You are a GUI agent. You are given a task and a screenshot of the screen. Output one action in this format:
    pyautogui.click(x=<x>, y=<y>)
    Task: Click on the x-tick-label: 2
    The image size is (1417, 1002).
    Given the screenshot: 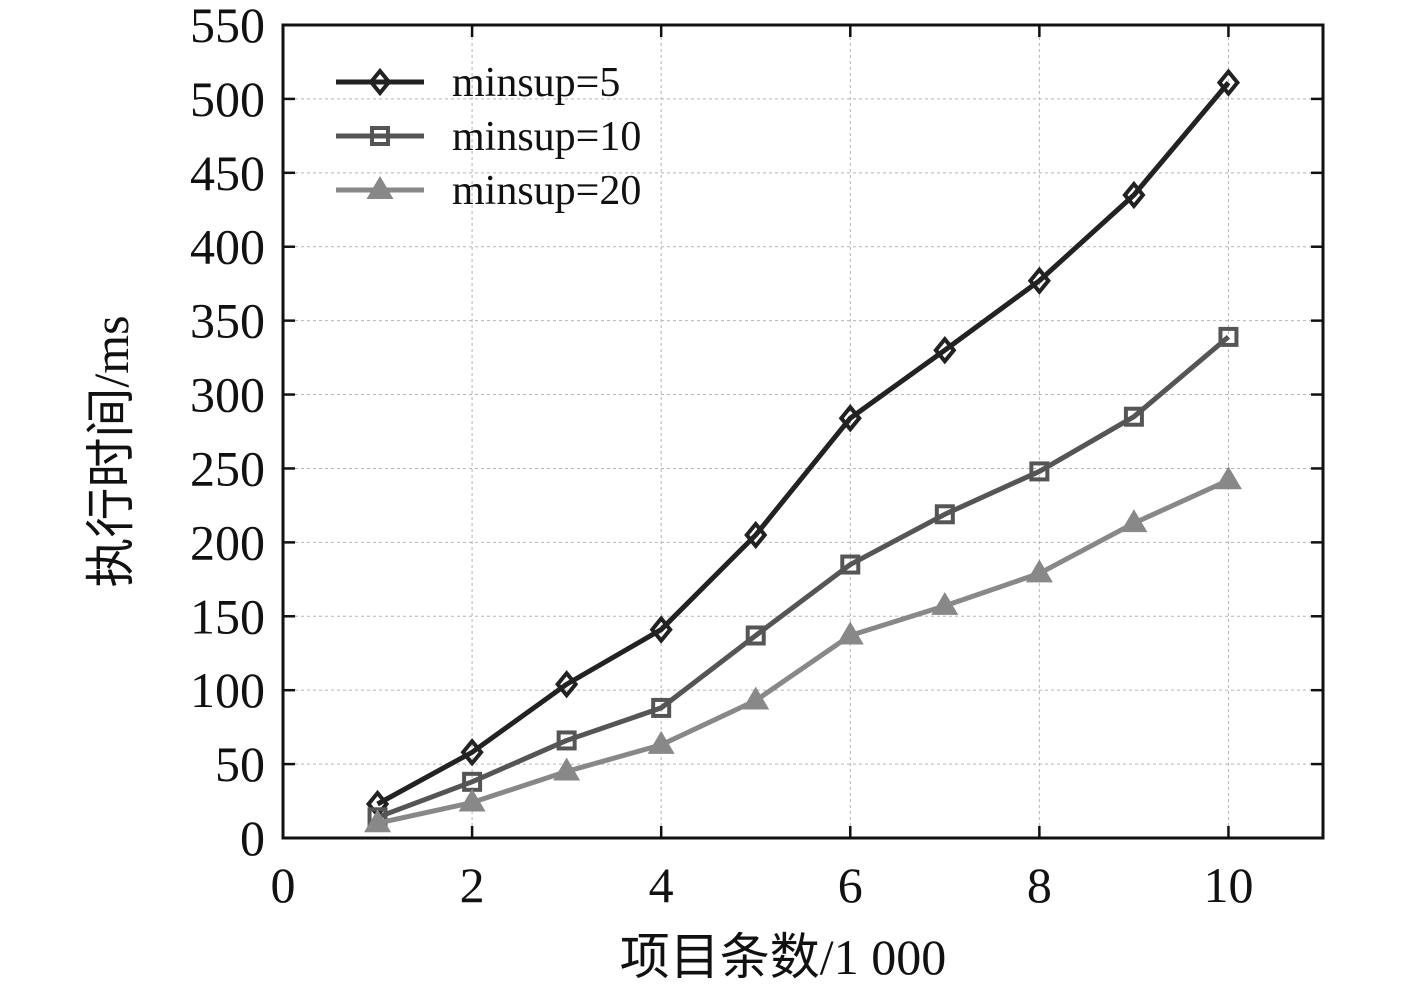 What is the action you would take?
    pyautogui.click(x=472, y=885)
    